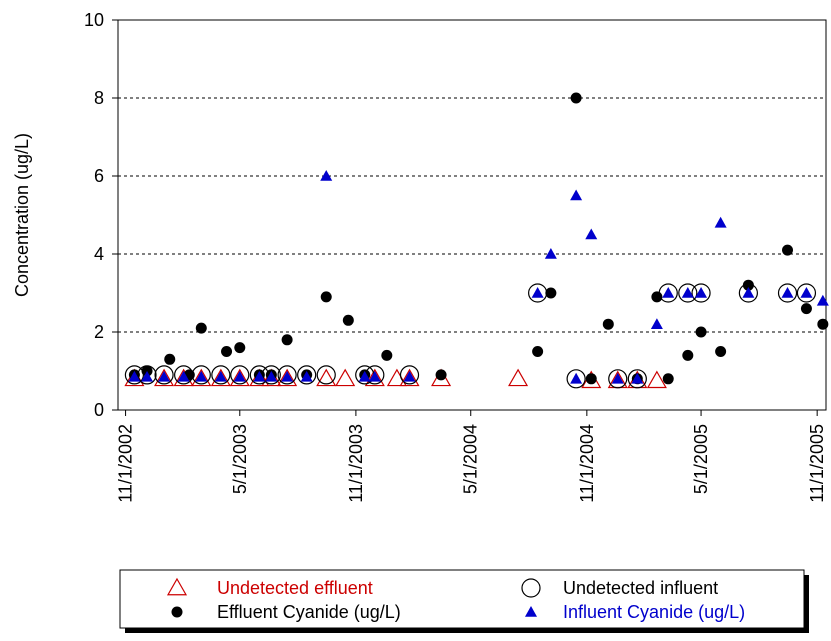 The width and height of the screenshot is (831, 641). I want to click on y-axis-title: Concentration (ug/L), so click(22, 215).